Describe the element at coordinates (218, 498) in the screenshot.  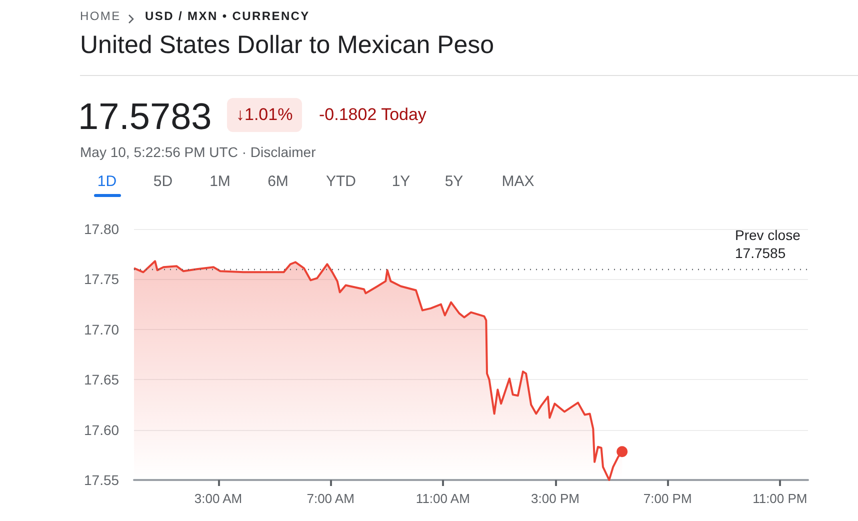
I see `x-tick-label: 3:00 AM` at that location.